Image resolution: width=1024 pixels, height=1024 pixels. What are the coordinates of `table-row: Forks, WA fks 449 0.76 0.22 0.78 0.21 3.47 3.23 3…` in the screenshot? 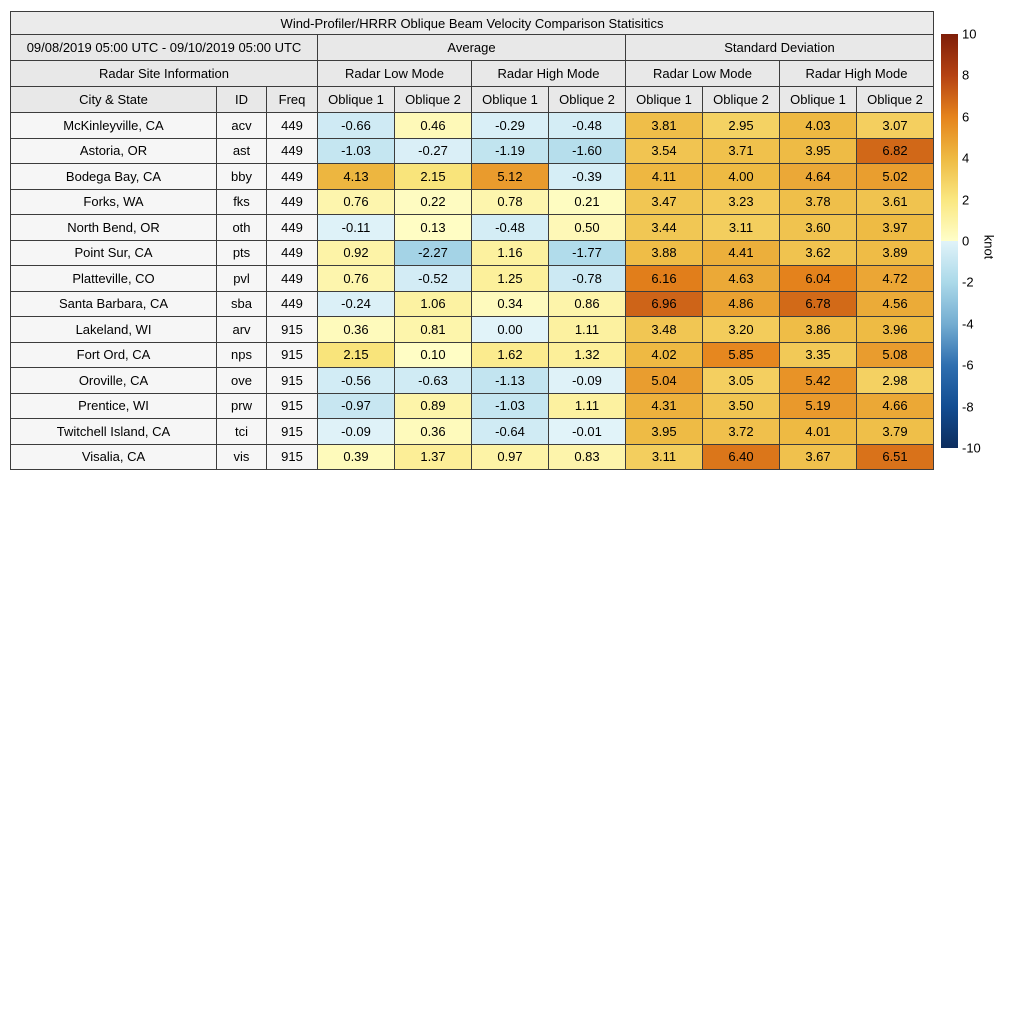 It's located at (472, 201).